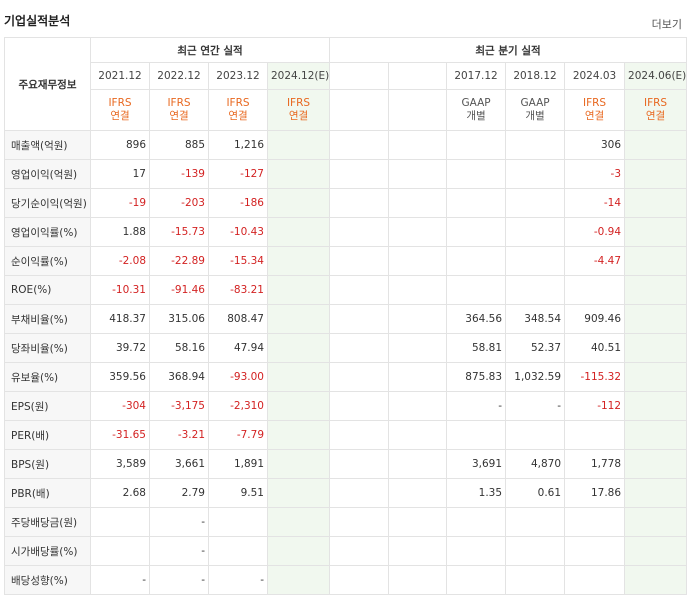  Describe the element at coordinates (595, 76) in the screenshot. I see `period-header: 2024.03` at that location.